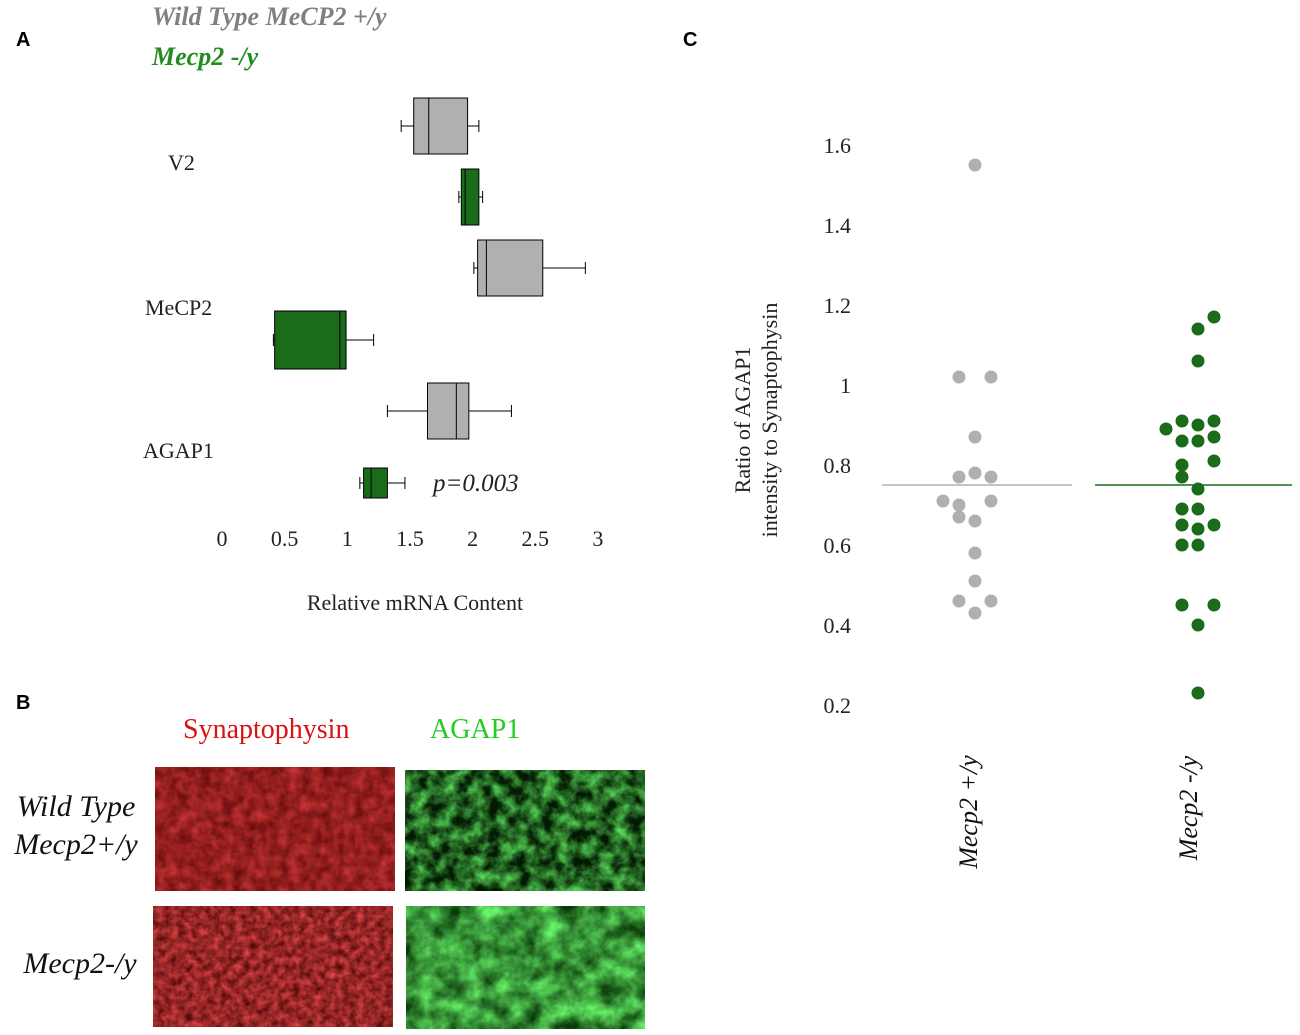 This screenshot has height=1035, width=1300. What do you see at coordinates (838, 145) in the screenshot?
I see `y-tick-label: 1.6` at bounding box center [838, 145].